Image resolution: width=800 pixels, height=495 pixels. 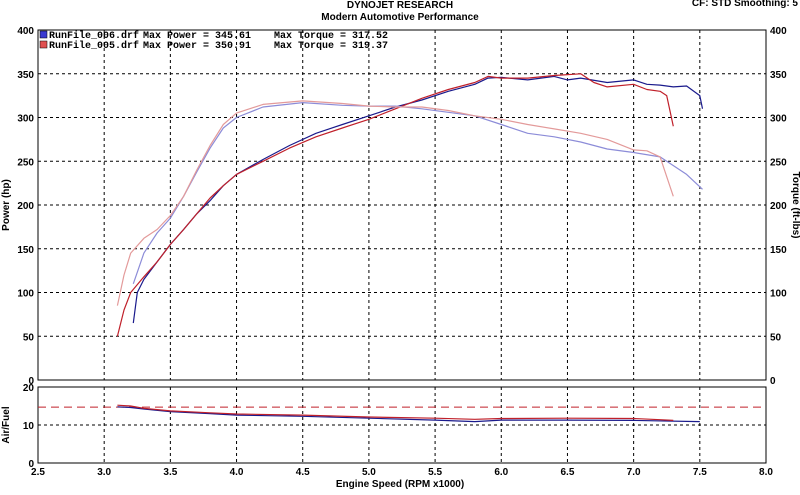 I want to click on legend-power-run005: Max Power = 350.91, so click(x=197, y=46).